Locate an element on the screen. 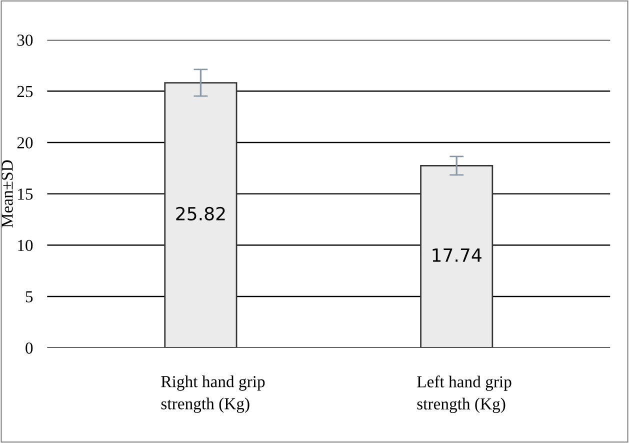 The image size is (629, 443). y-axis-title: Mean±SD is located at coordinates (7, 194).